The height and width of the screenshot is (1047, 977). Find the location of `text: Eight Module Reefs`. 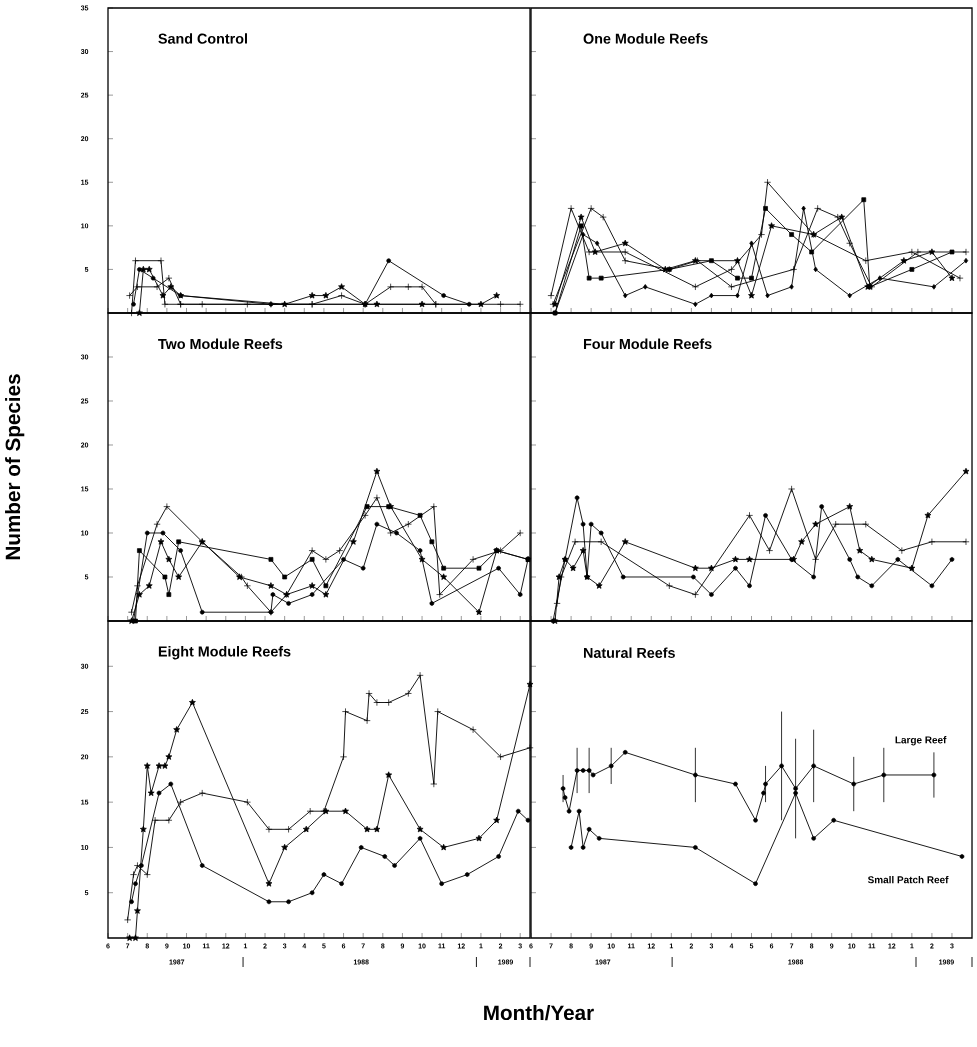

text: Eight Module Reefs is located at coordinates (224, 652).